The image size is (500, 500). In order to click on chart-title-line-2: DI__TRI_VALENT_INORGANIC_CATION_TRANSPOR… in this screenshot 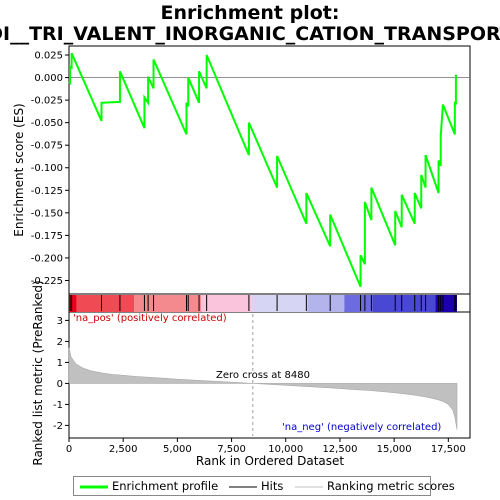, I will do `click(250, 34)`.